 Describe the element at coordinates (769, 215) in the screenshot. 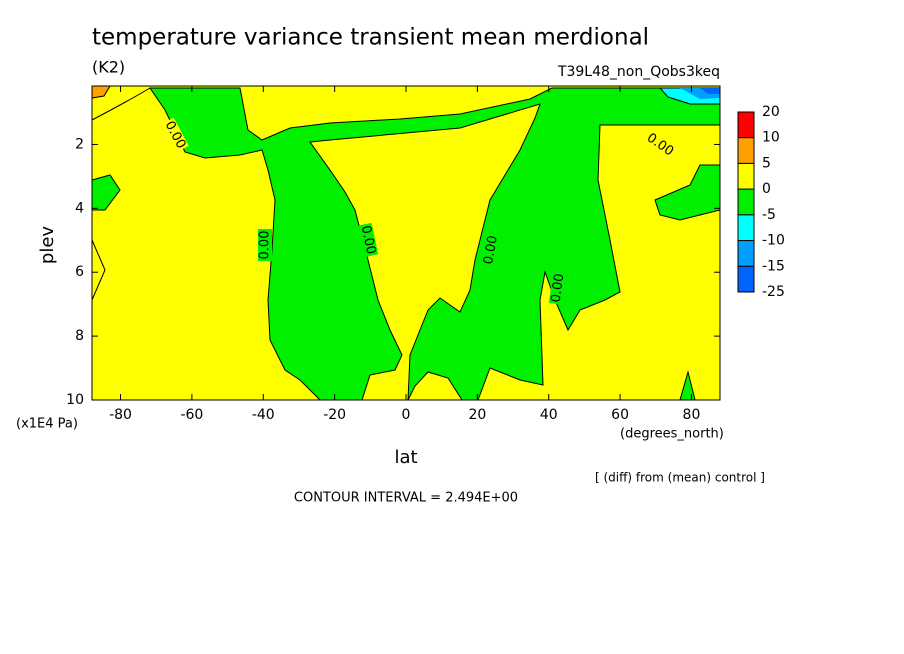

I see `colorbar-label: -5` at that location.